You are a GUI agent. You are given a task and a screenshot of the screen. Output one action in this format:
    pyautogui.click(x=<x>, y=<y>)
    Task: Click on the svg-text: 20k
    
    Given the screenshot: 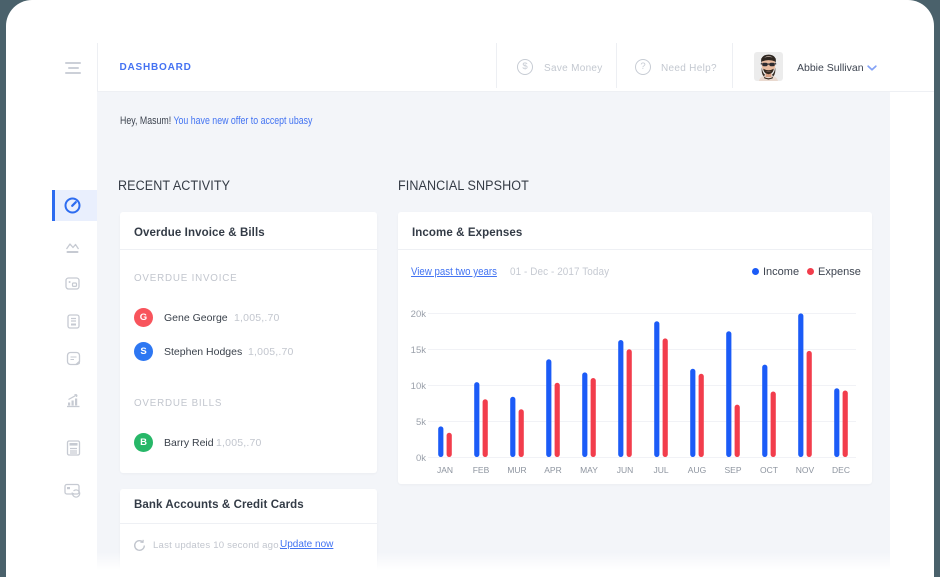 What is the action you would take?
    pyautogui.click(x=419, y=314)
    